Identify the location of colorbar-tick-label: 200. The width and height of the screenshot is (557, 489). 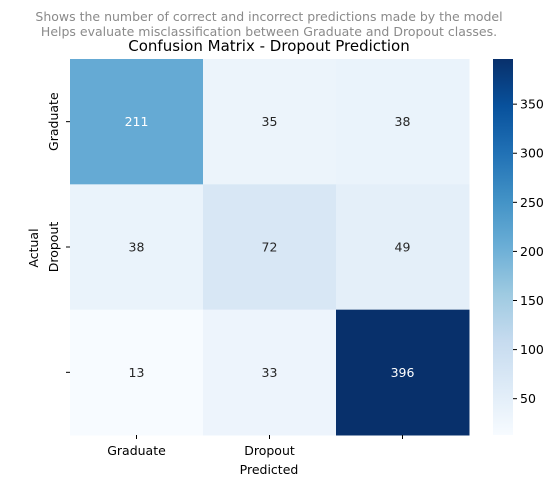
(532, 251).